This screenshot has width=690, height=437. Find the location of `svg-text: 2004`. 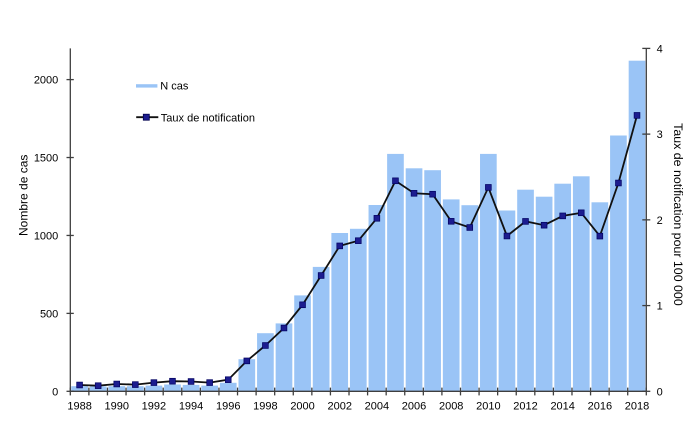

svg-text: 2004 is located at coordinates (377, 407).